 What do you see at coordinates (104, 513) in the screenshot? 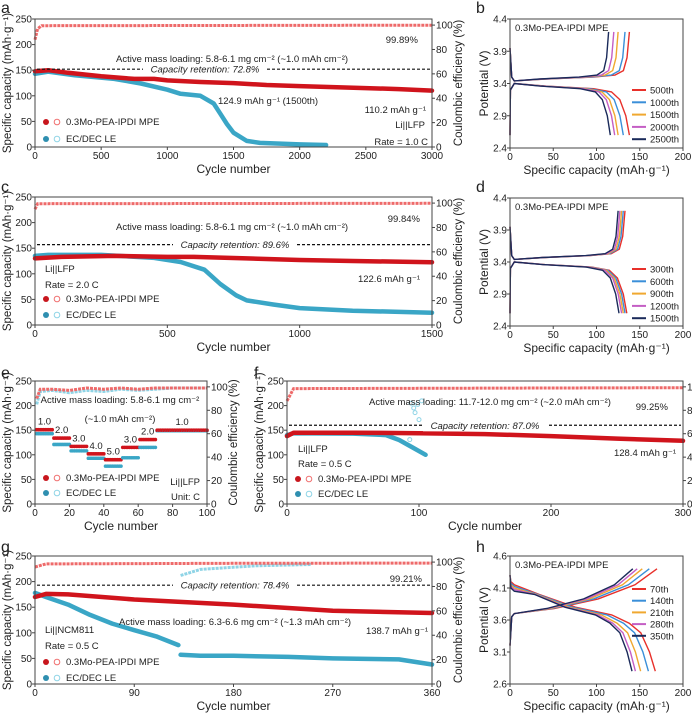
I see `x-tick-label: 40` at bounding box center [104, 513].